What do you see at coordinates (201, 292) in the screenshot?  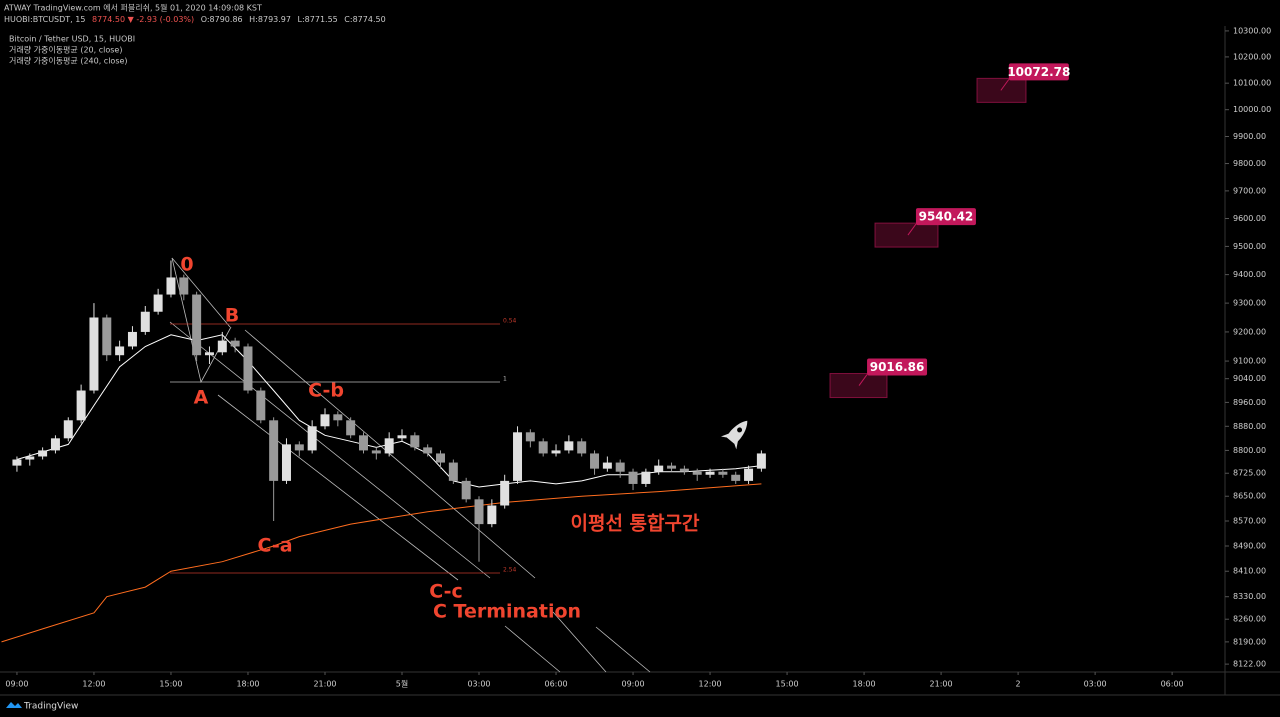 I see `fan-line` at bounding box center [201, 292].